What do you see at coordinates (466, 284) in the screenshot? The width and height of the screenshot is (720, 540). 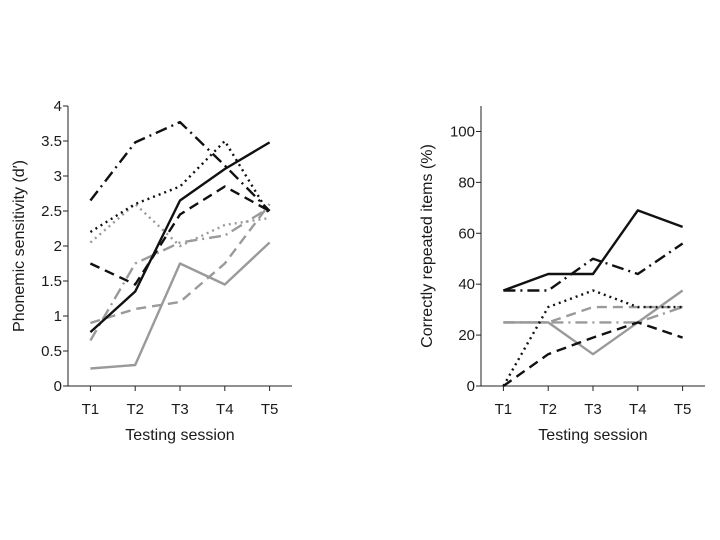 I see `y-tick-label: 40` at bounding box center [466, 284].